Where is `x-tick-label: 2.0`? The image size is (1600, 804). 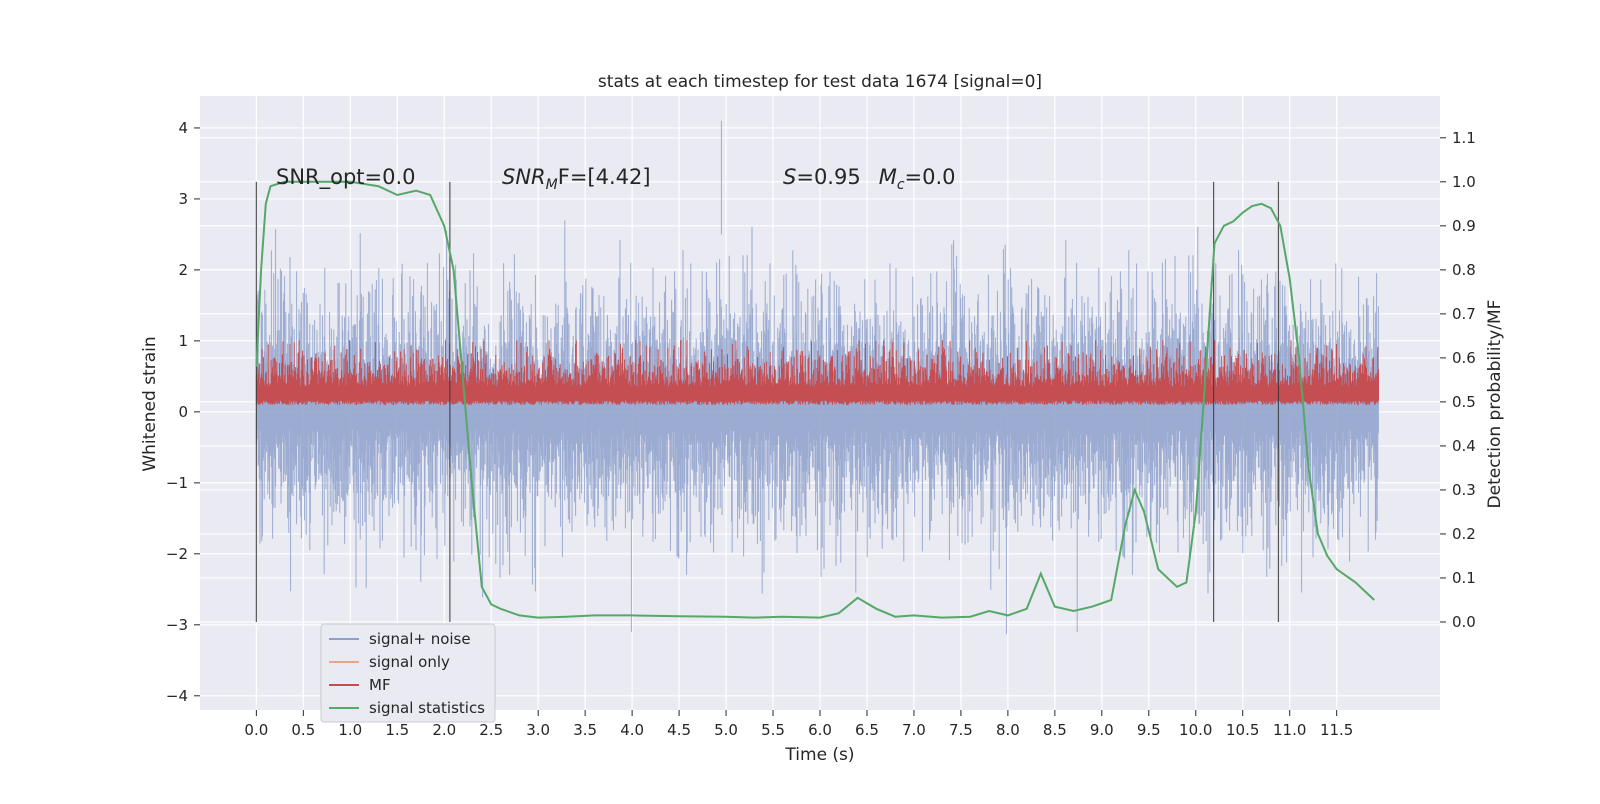
x-tick-label: 2.0 is located at coordinates (444, 730).